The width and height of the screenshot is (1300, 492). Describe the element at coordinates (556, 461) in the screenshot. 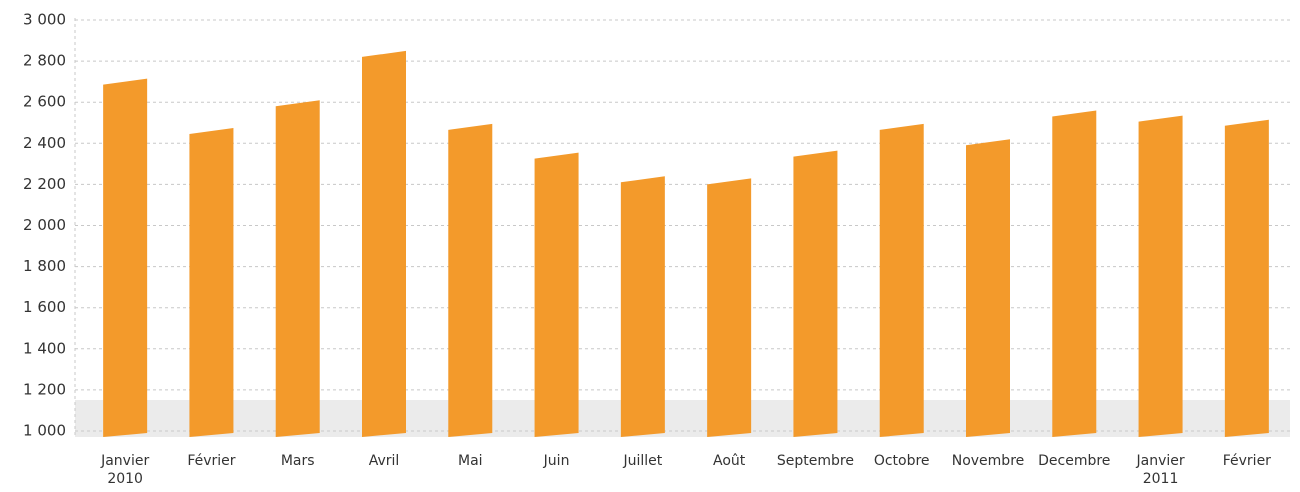

I see `x-tick-label: Juin` at that location.